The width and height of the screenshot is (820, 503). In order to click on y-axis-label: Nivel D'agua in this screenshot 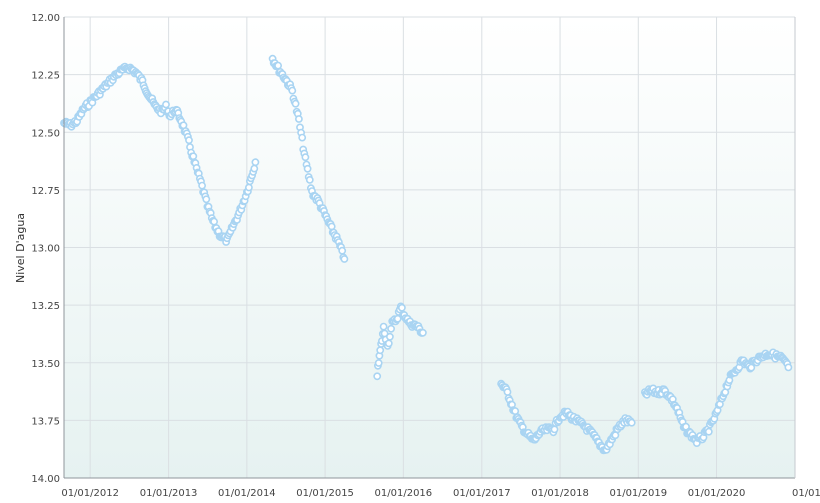, I will do `click(20, 248)`.